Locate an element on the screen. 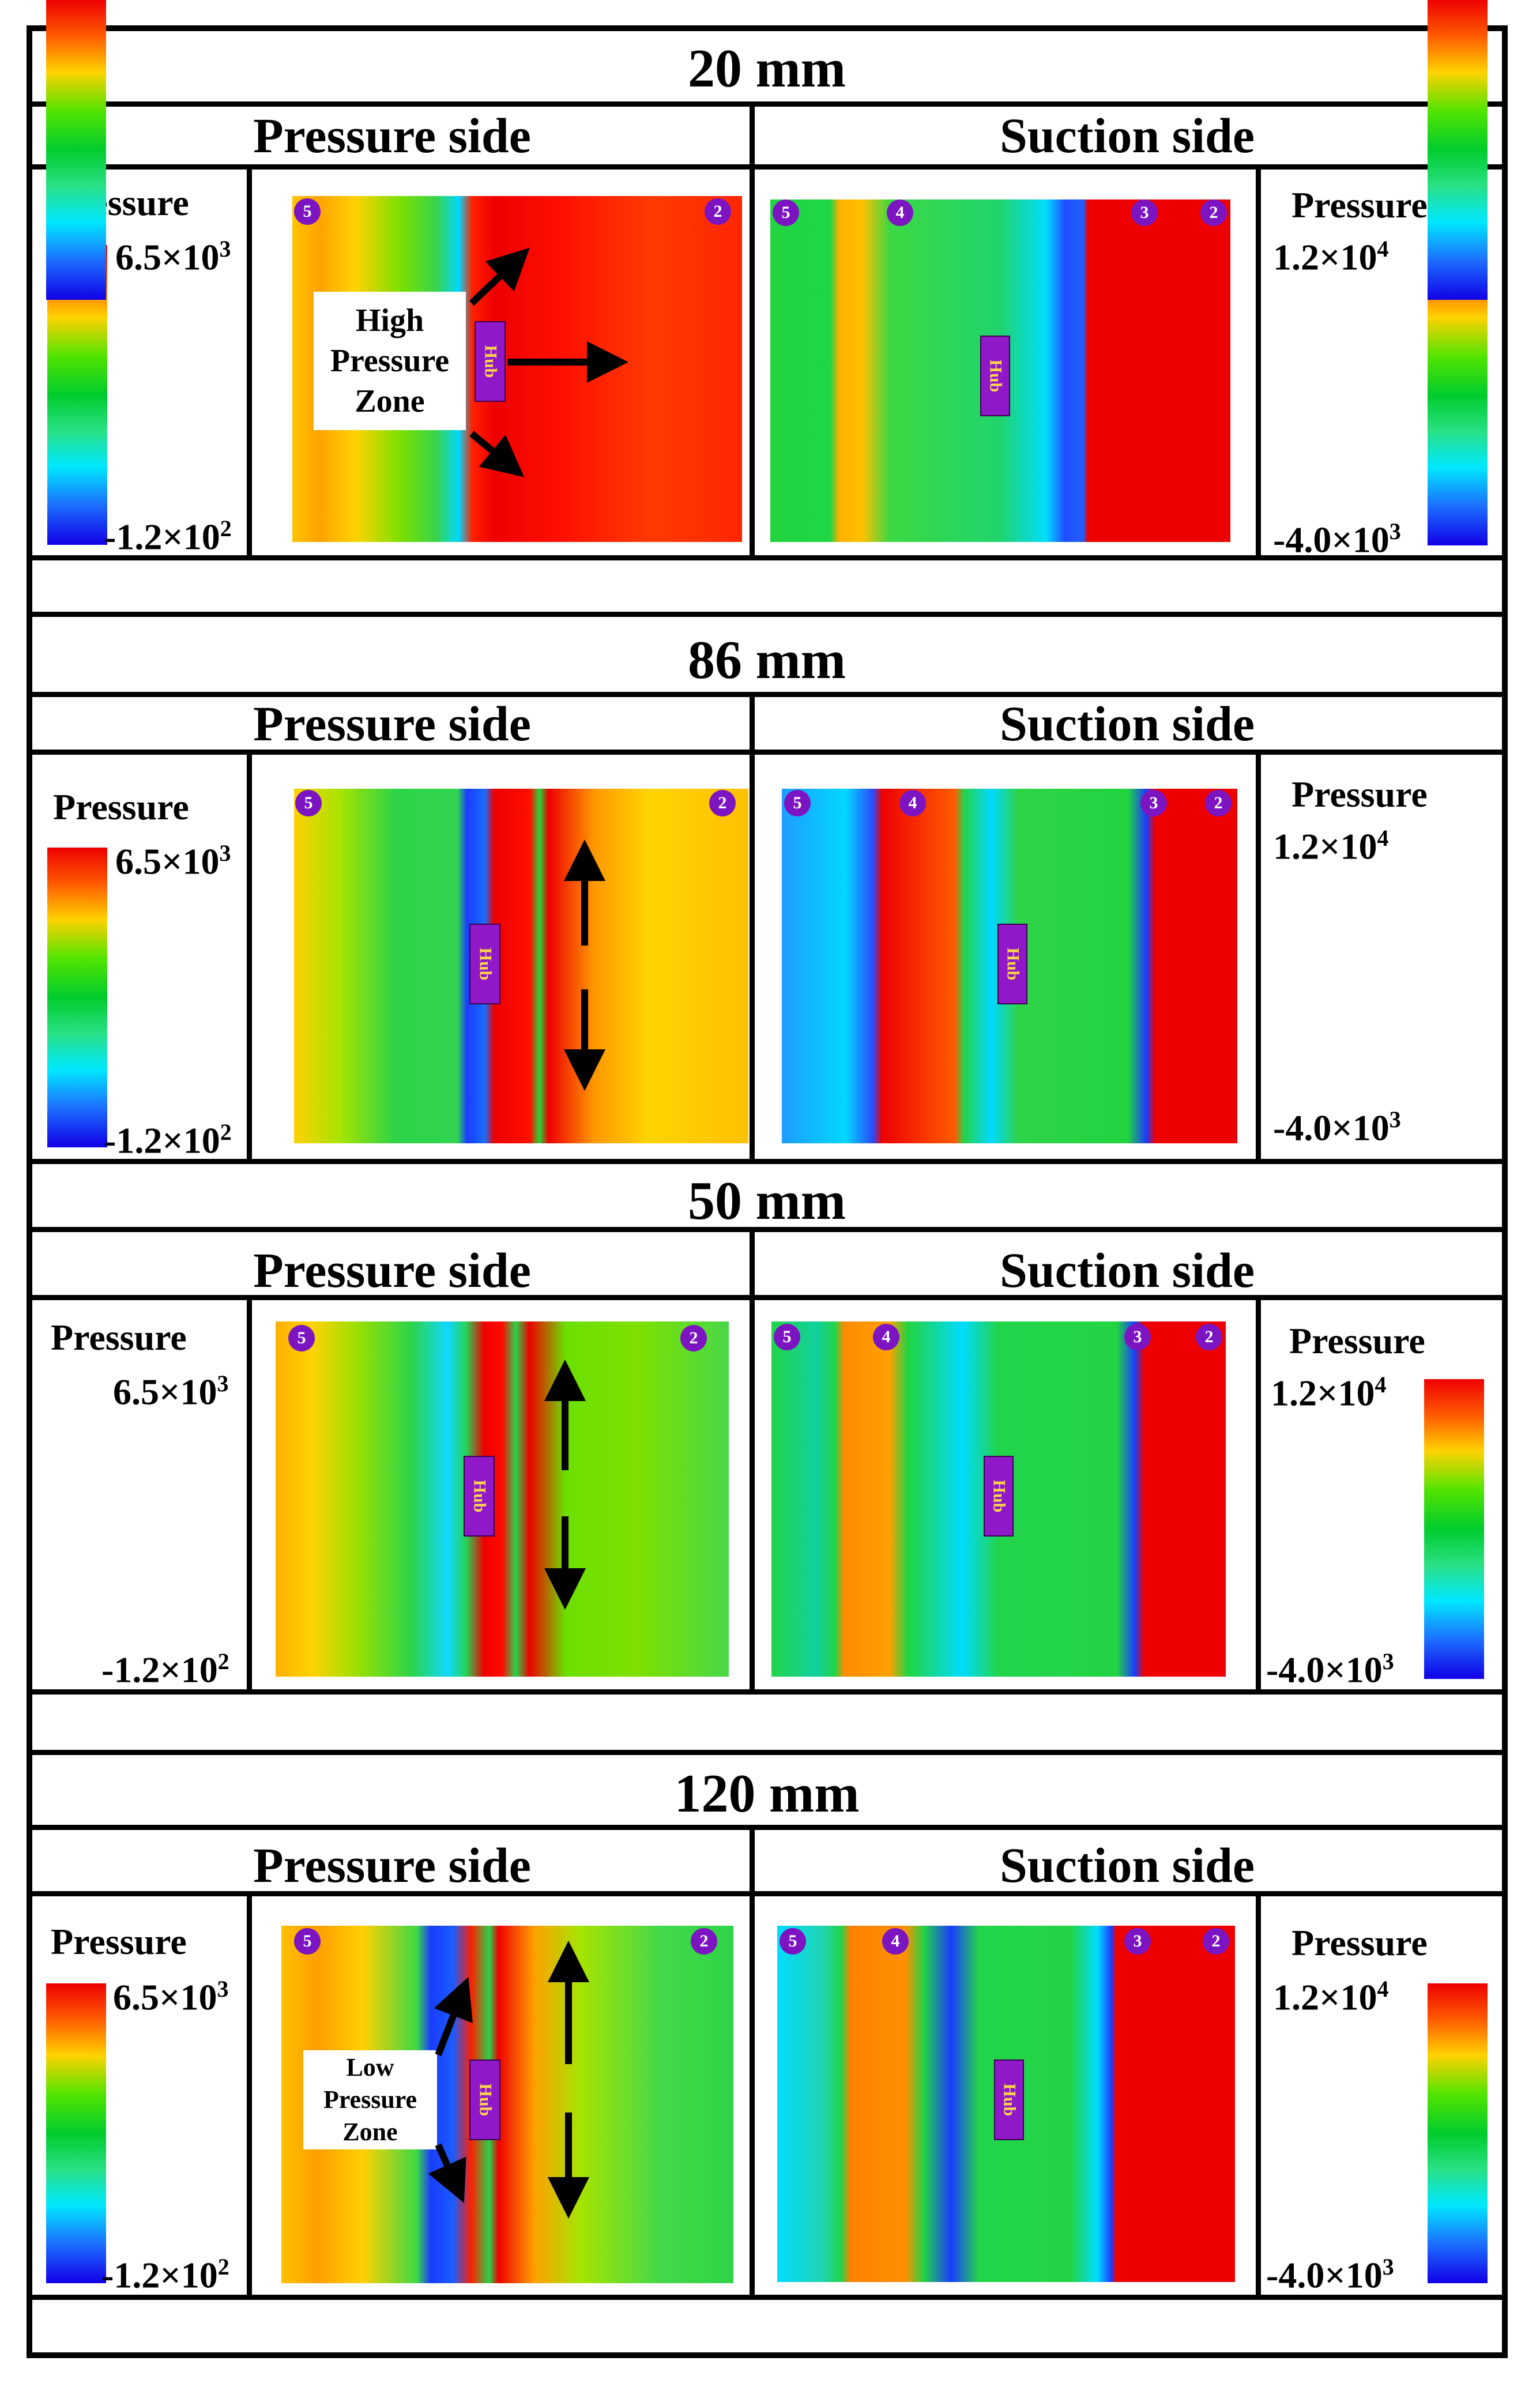 This screenshot has height=2391, width=1540. section-title-20mm: 20 mm is located at coordinates (766, 69).